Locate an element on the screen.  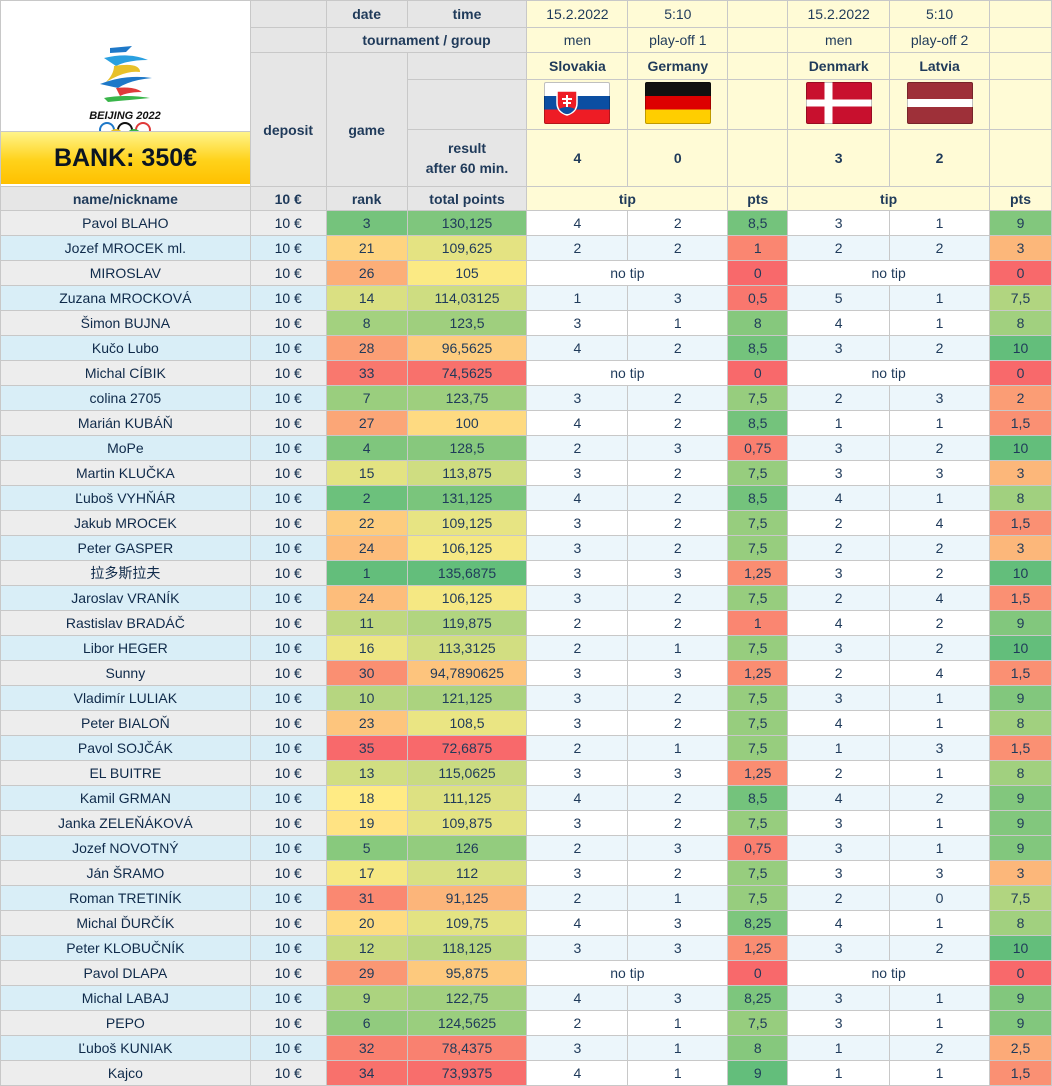
table-row: Libor HEGER 10 €16 113,3125 2 1 7,5 3 2 10 is located at coordinates (526, 648).